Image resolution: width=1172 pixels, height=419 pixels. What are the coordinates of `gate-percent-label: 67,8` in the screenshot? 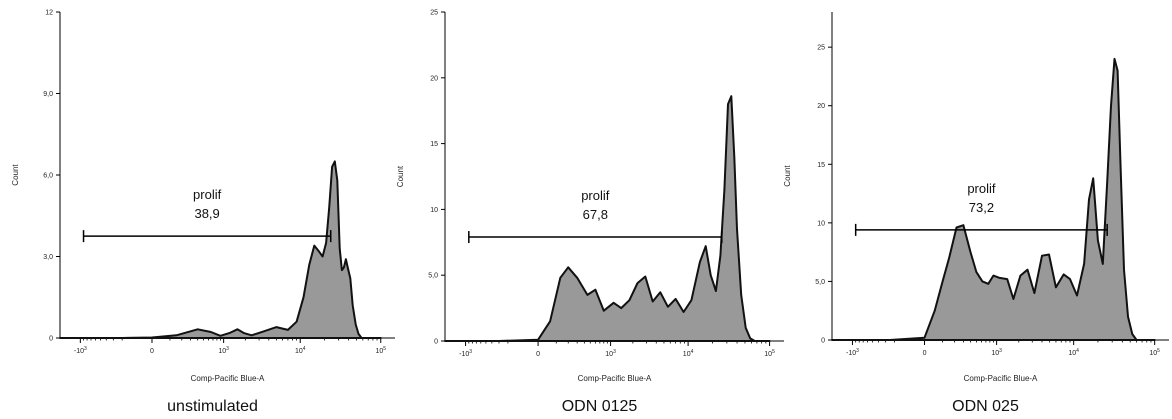 It's located at (595, 214).